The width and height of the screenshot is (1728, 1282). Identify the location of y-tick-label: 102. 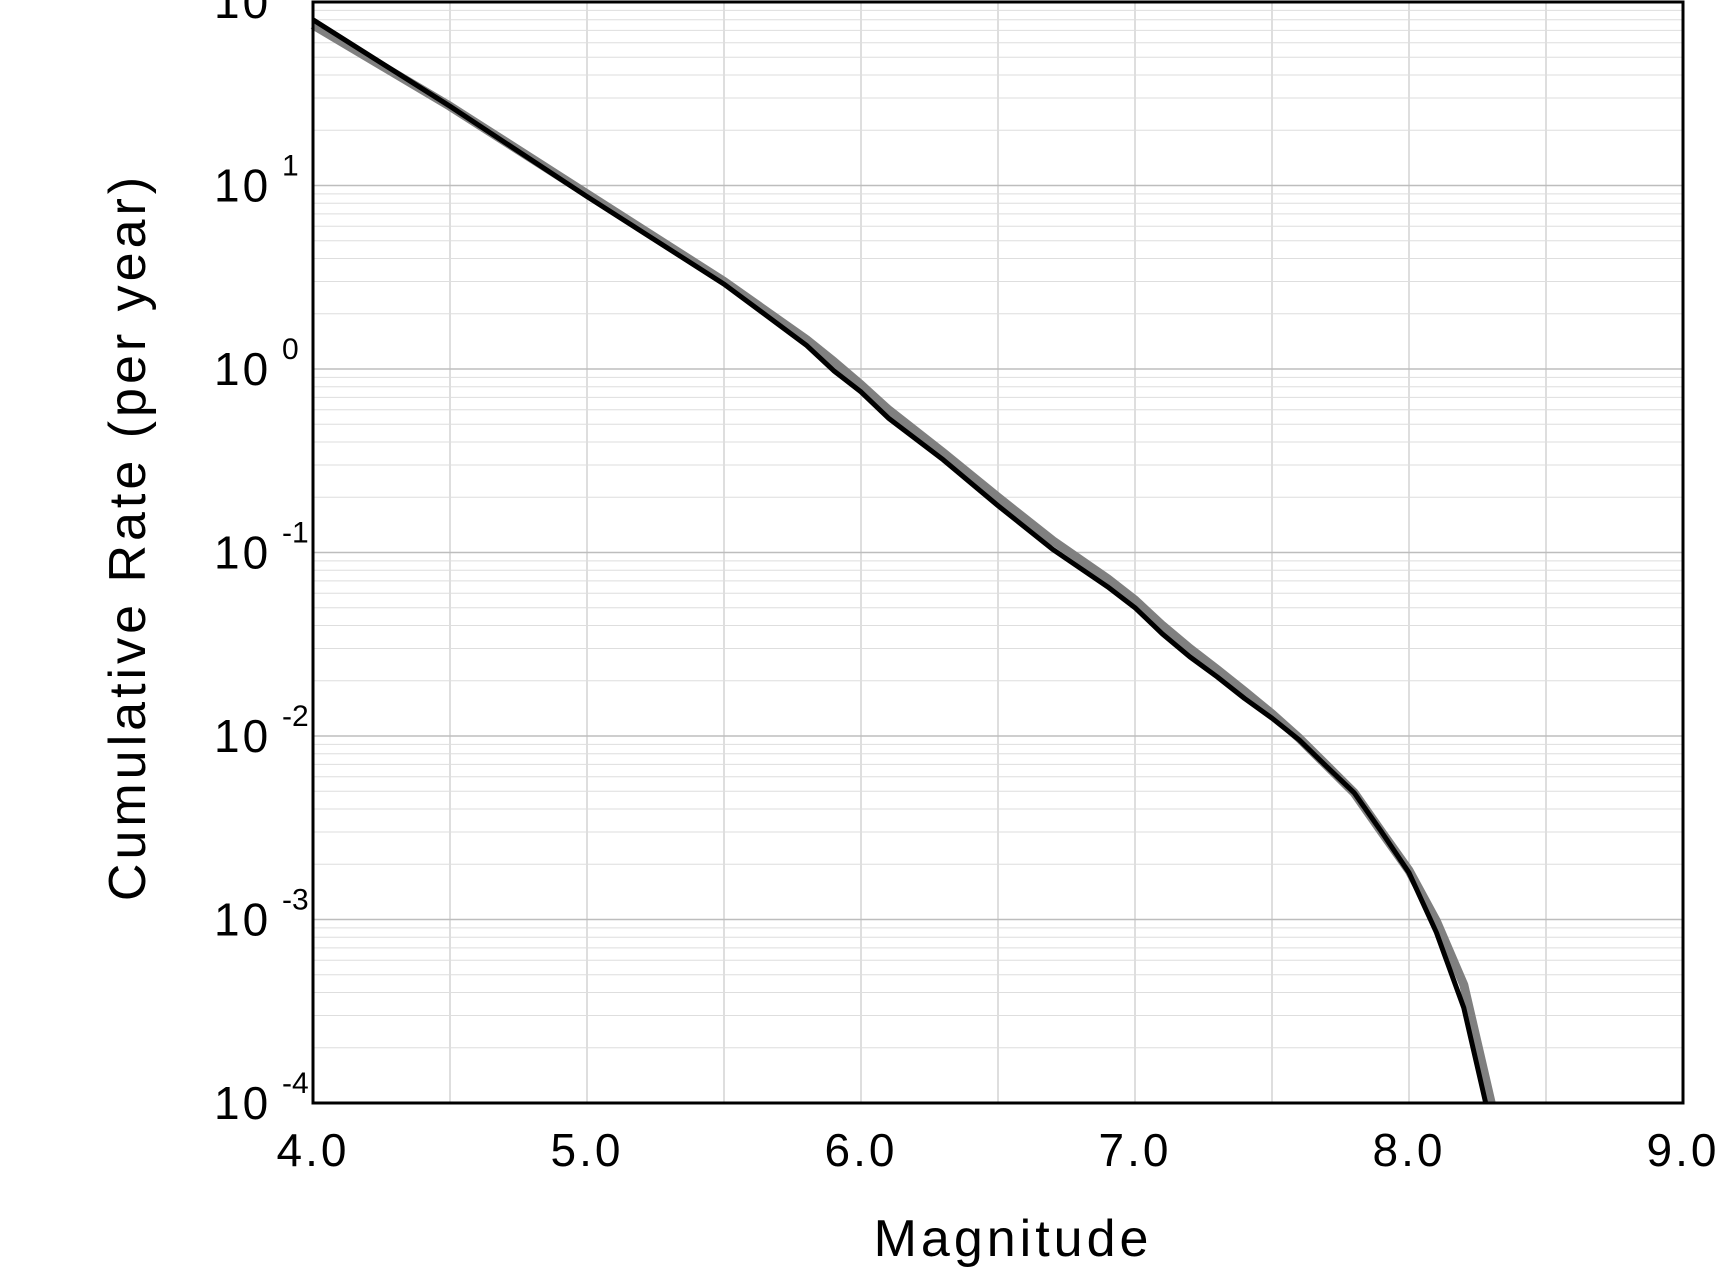
(242, 14).